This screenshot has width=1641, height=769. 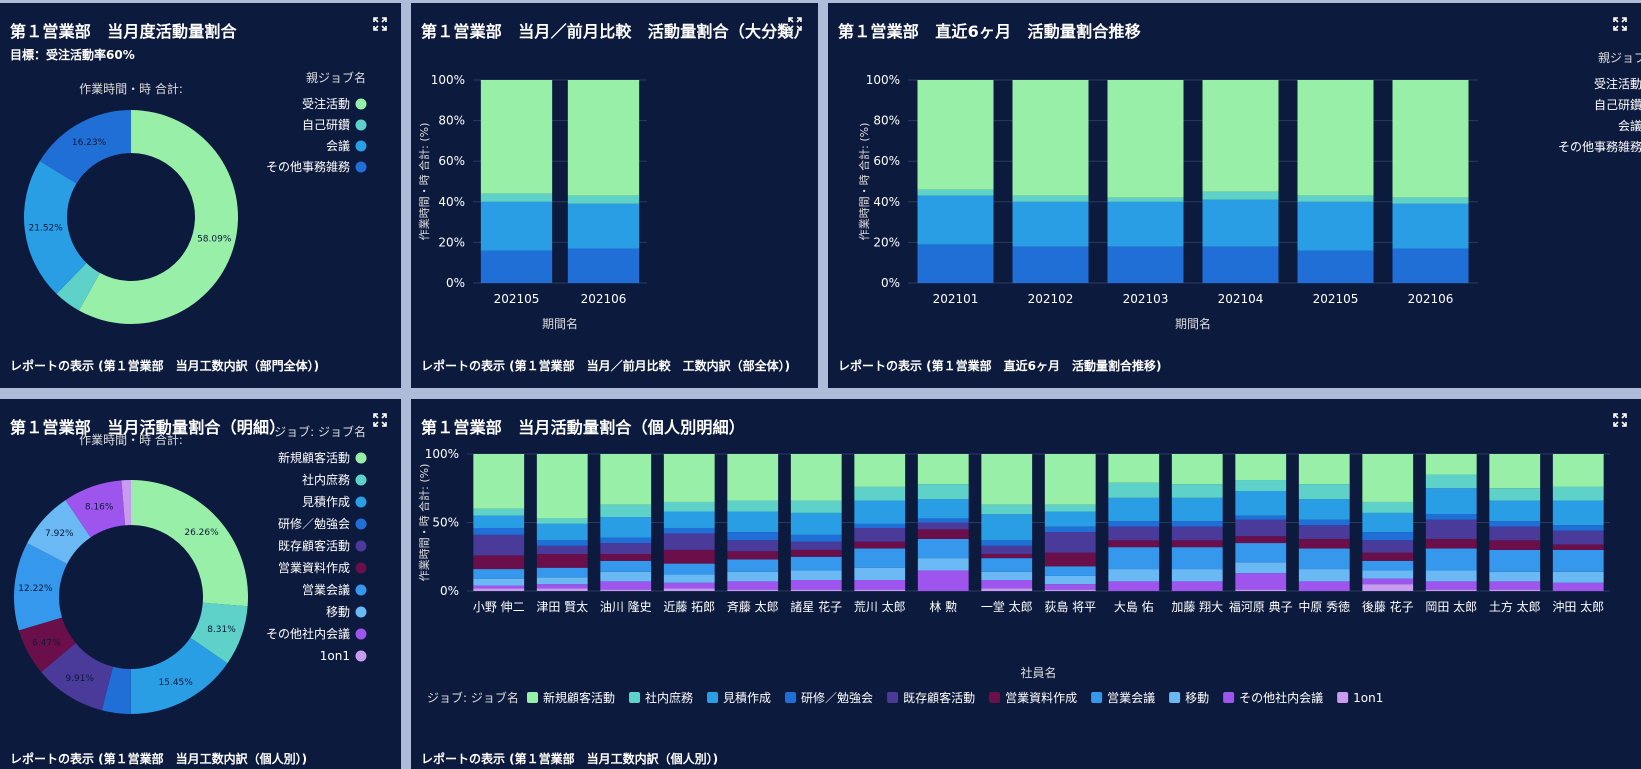 What do you see at coordinates (338, 612) in the screenshot?
I see `legend-label: 移動` at bounding box center [338, 612].